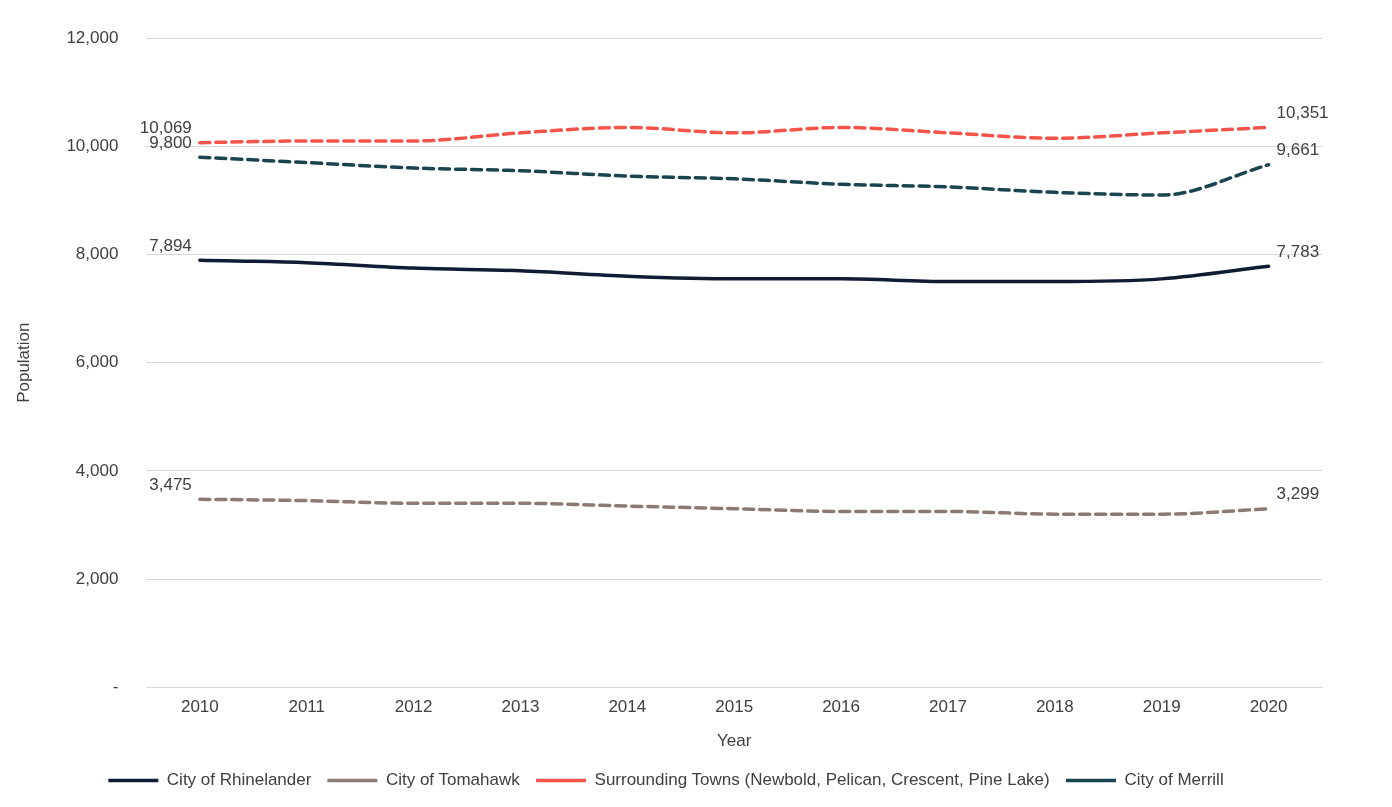 This screenshot has width=1392, height=807. Describe the element at coordinates (199, 707) in the screenshot. I see `x-tick-label: 2010` at that location.